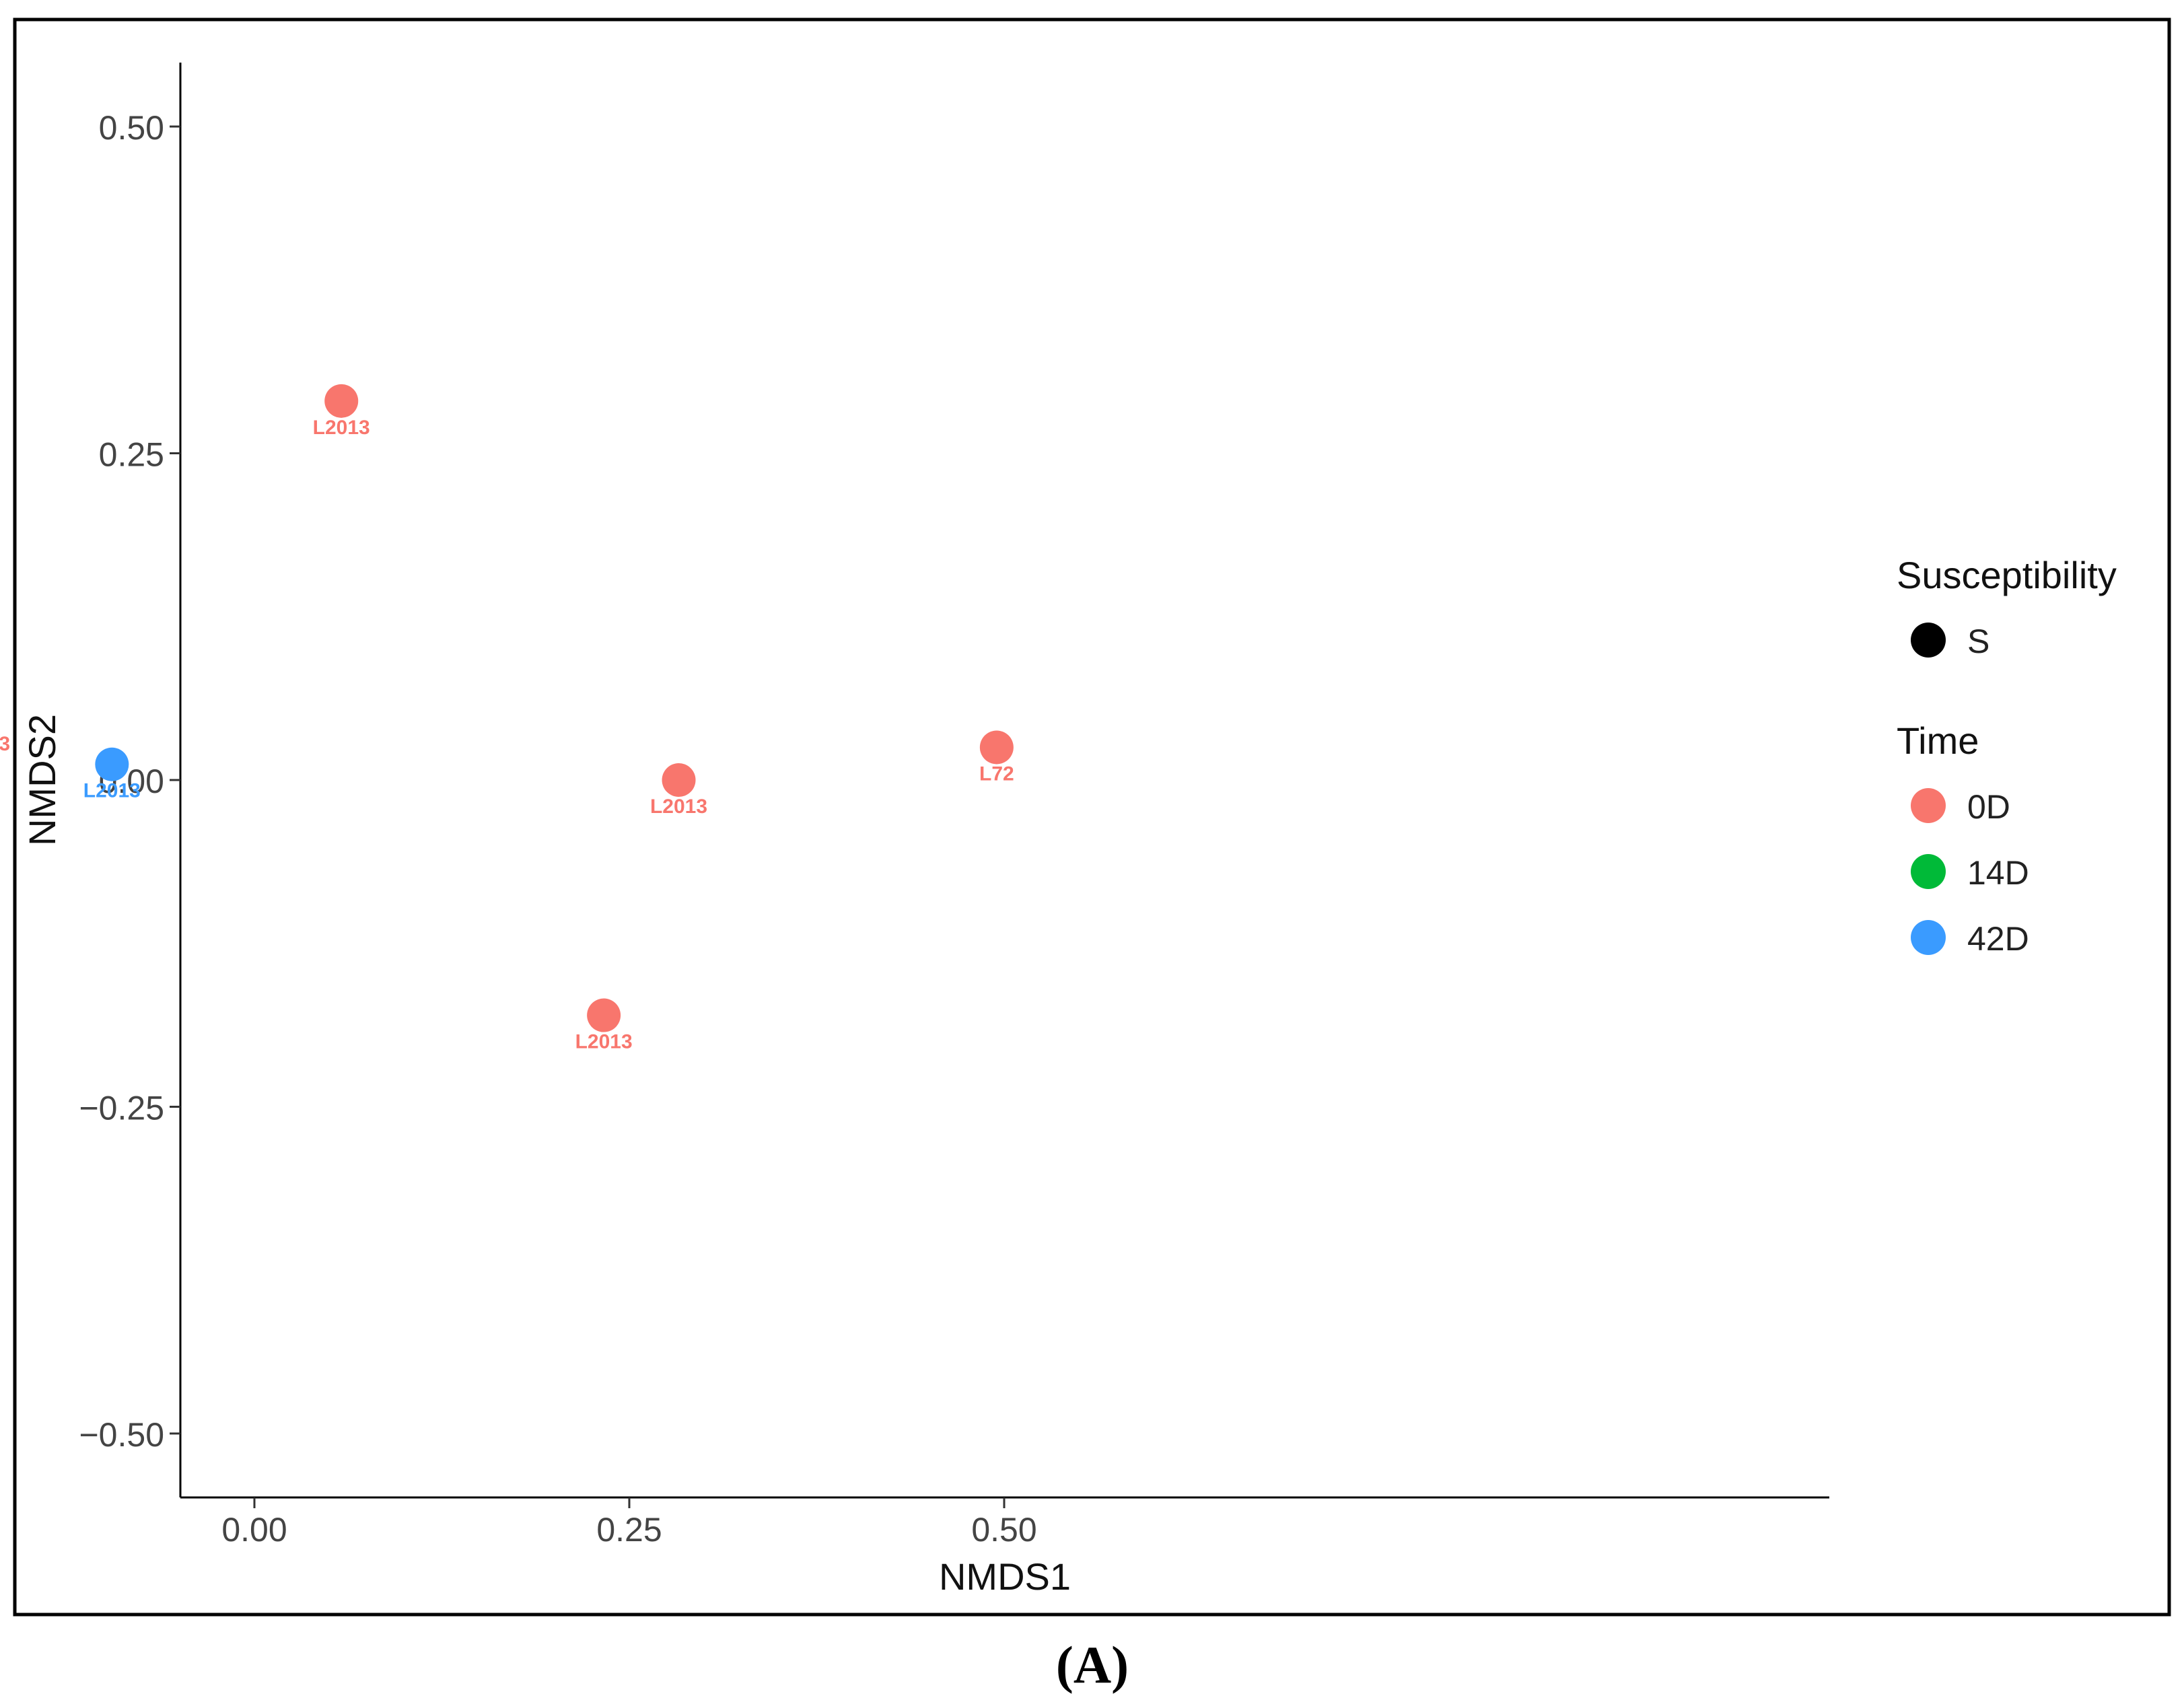 Image resolution: width=2184 pixels, height=1698 pixels. Describe the element at coordinates (1928, 640) in the screenshot. I see `legend-key-s` at that location.